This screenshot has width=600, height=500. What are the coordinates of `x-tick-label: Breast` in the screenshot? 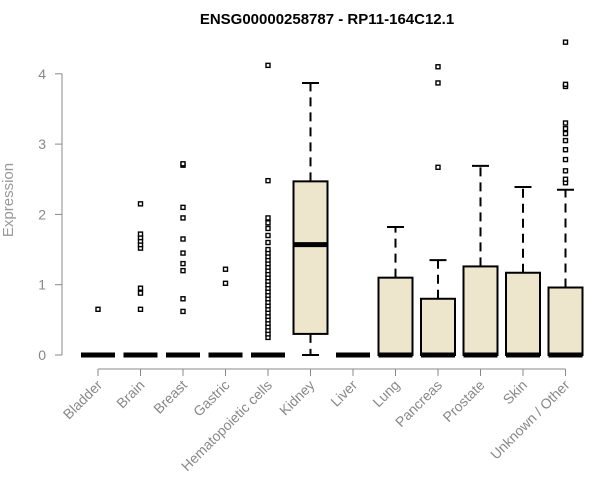 It's located at (170, 397).